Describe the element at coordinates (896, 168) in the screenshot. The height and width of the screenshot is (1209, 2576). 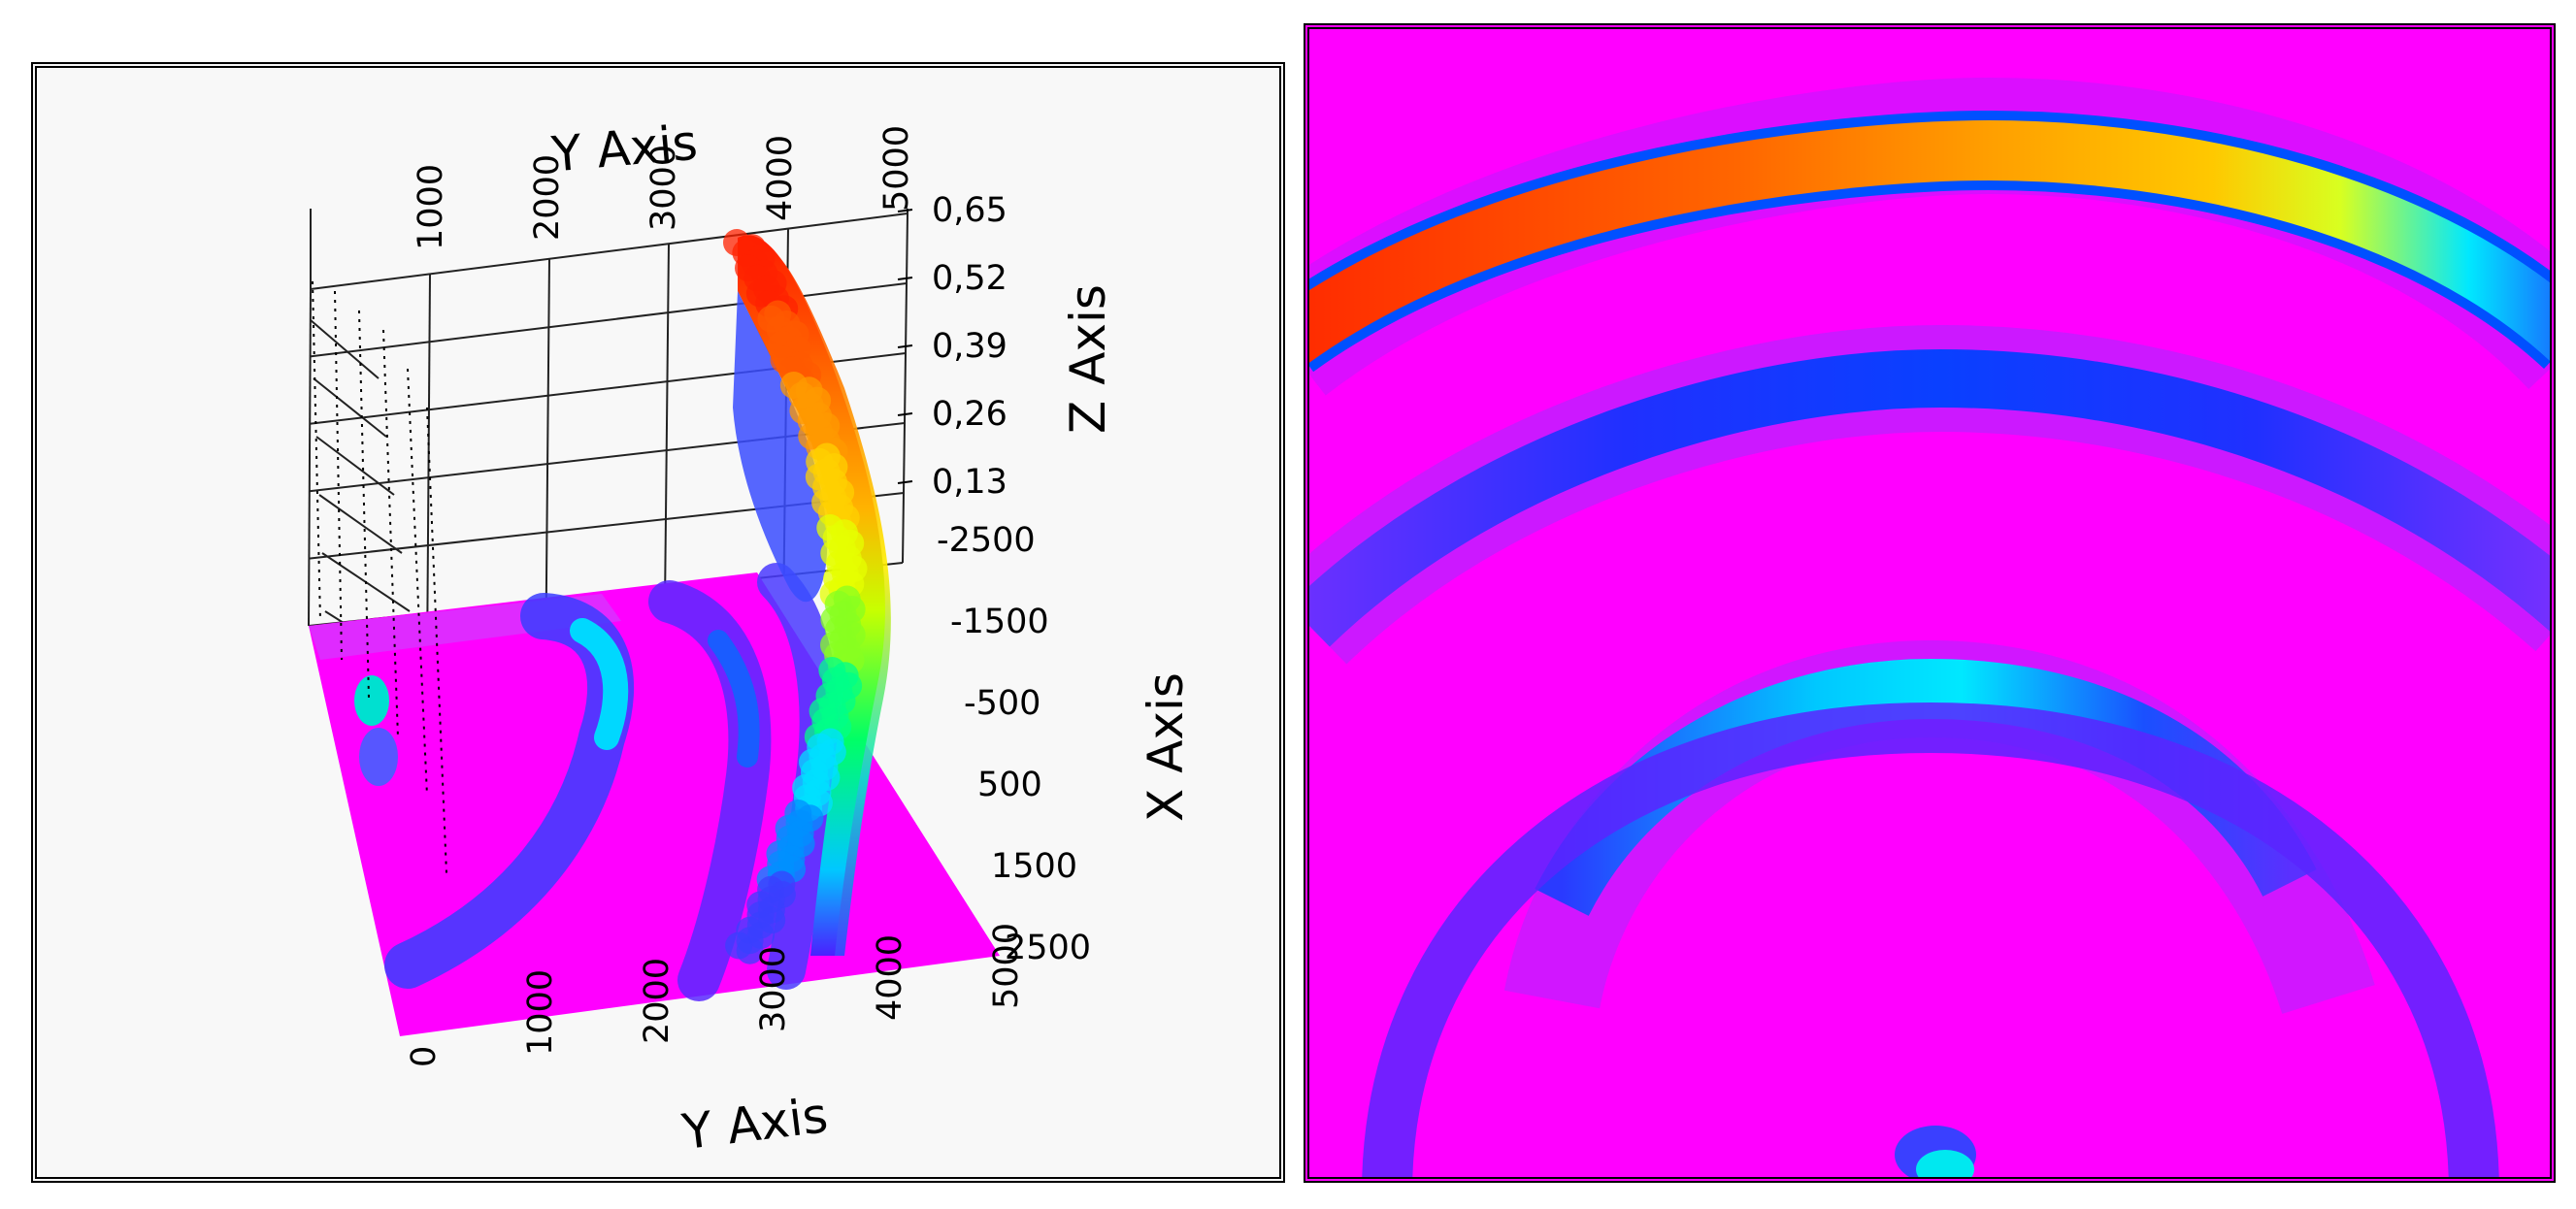
I see `y-top-tick-label: 5000` at that location.